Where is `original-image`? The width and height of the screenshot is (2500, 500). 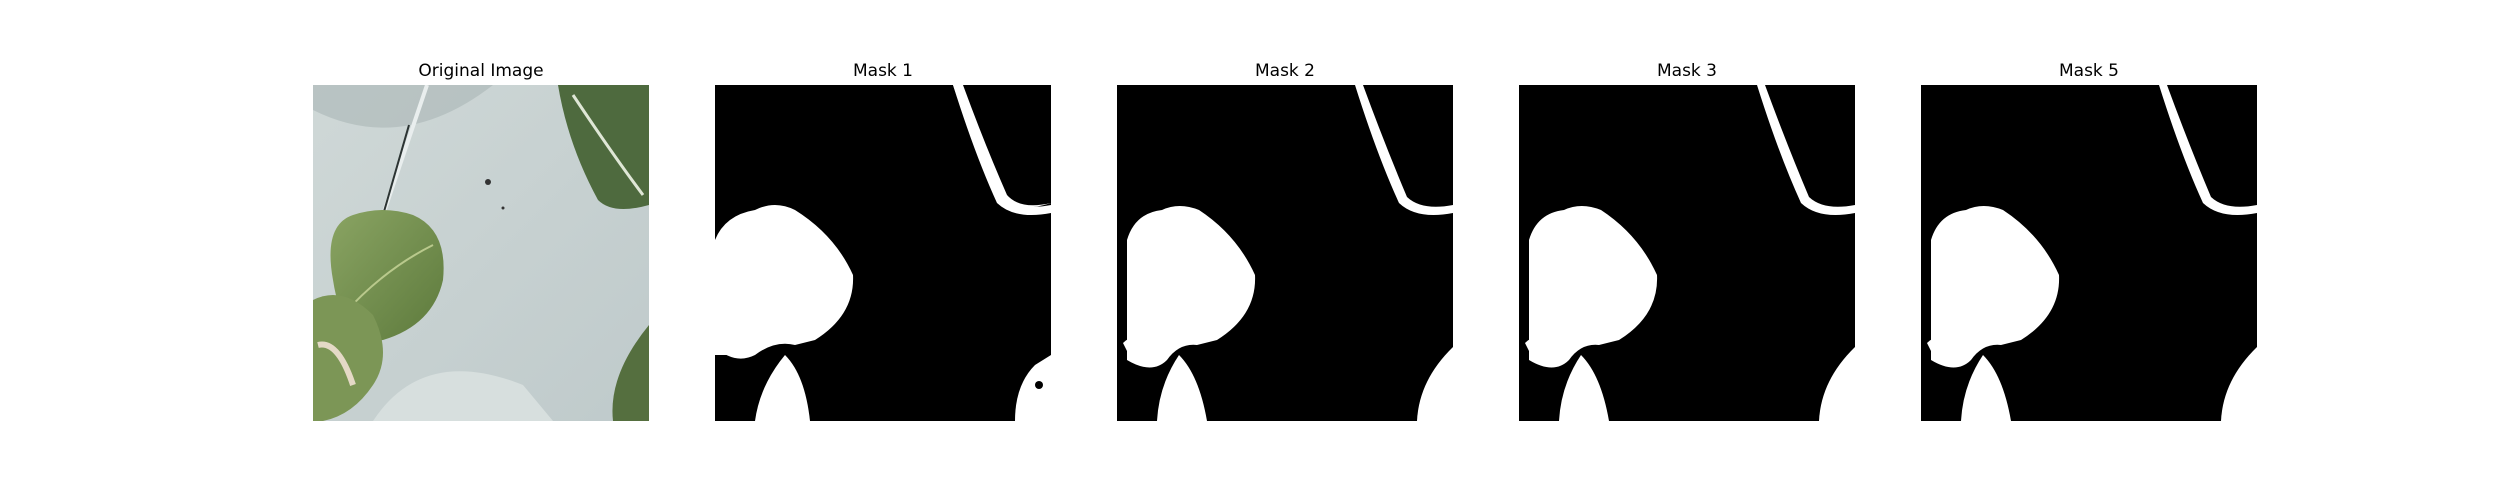 original-image is located at coordinates (481, 253).